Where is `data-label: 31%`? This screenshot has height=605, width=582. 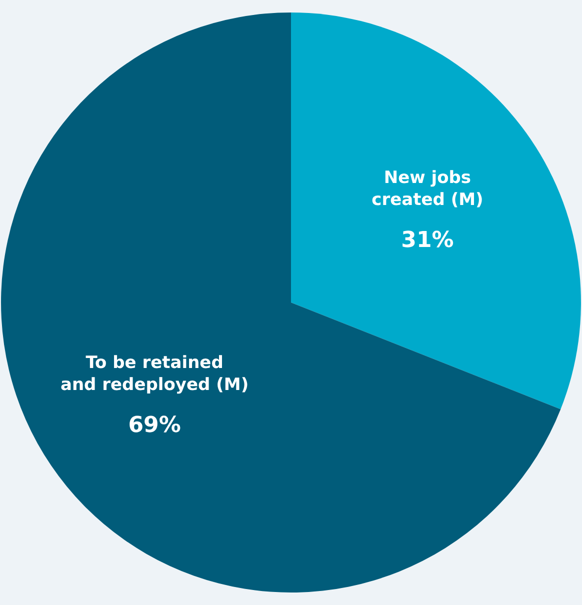
data-label: 31% is located at coordinates (427, 240).